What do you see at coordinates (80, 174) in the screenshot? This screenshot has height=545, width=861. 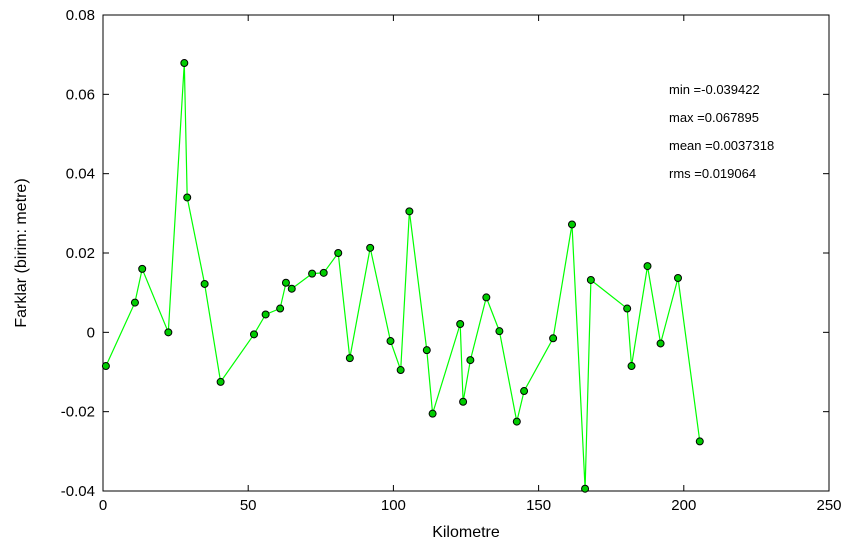 I see `y-tick-label: 0.04` at bounding box center [80, 174].